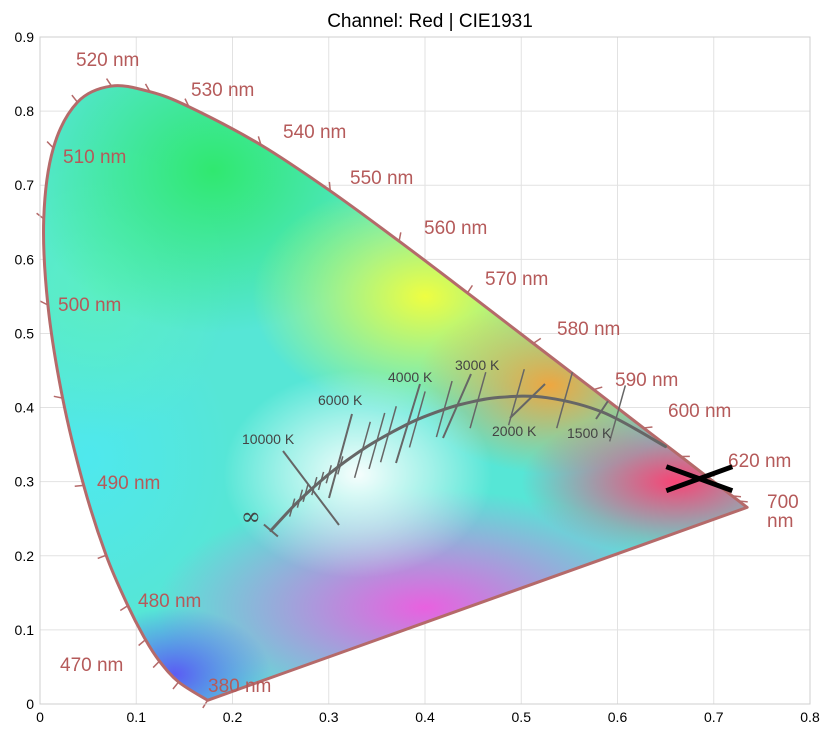 This screenshot has height=734, width=827. Describe the element at coordinates (329, 717) in the screenshot. I see `x-tick-label: 0.3` at that location.